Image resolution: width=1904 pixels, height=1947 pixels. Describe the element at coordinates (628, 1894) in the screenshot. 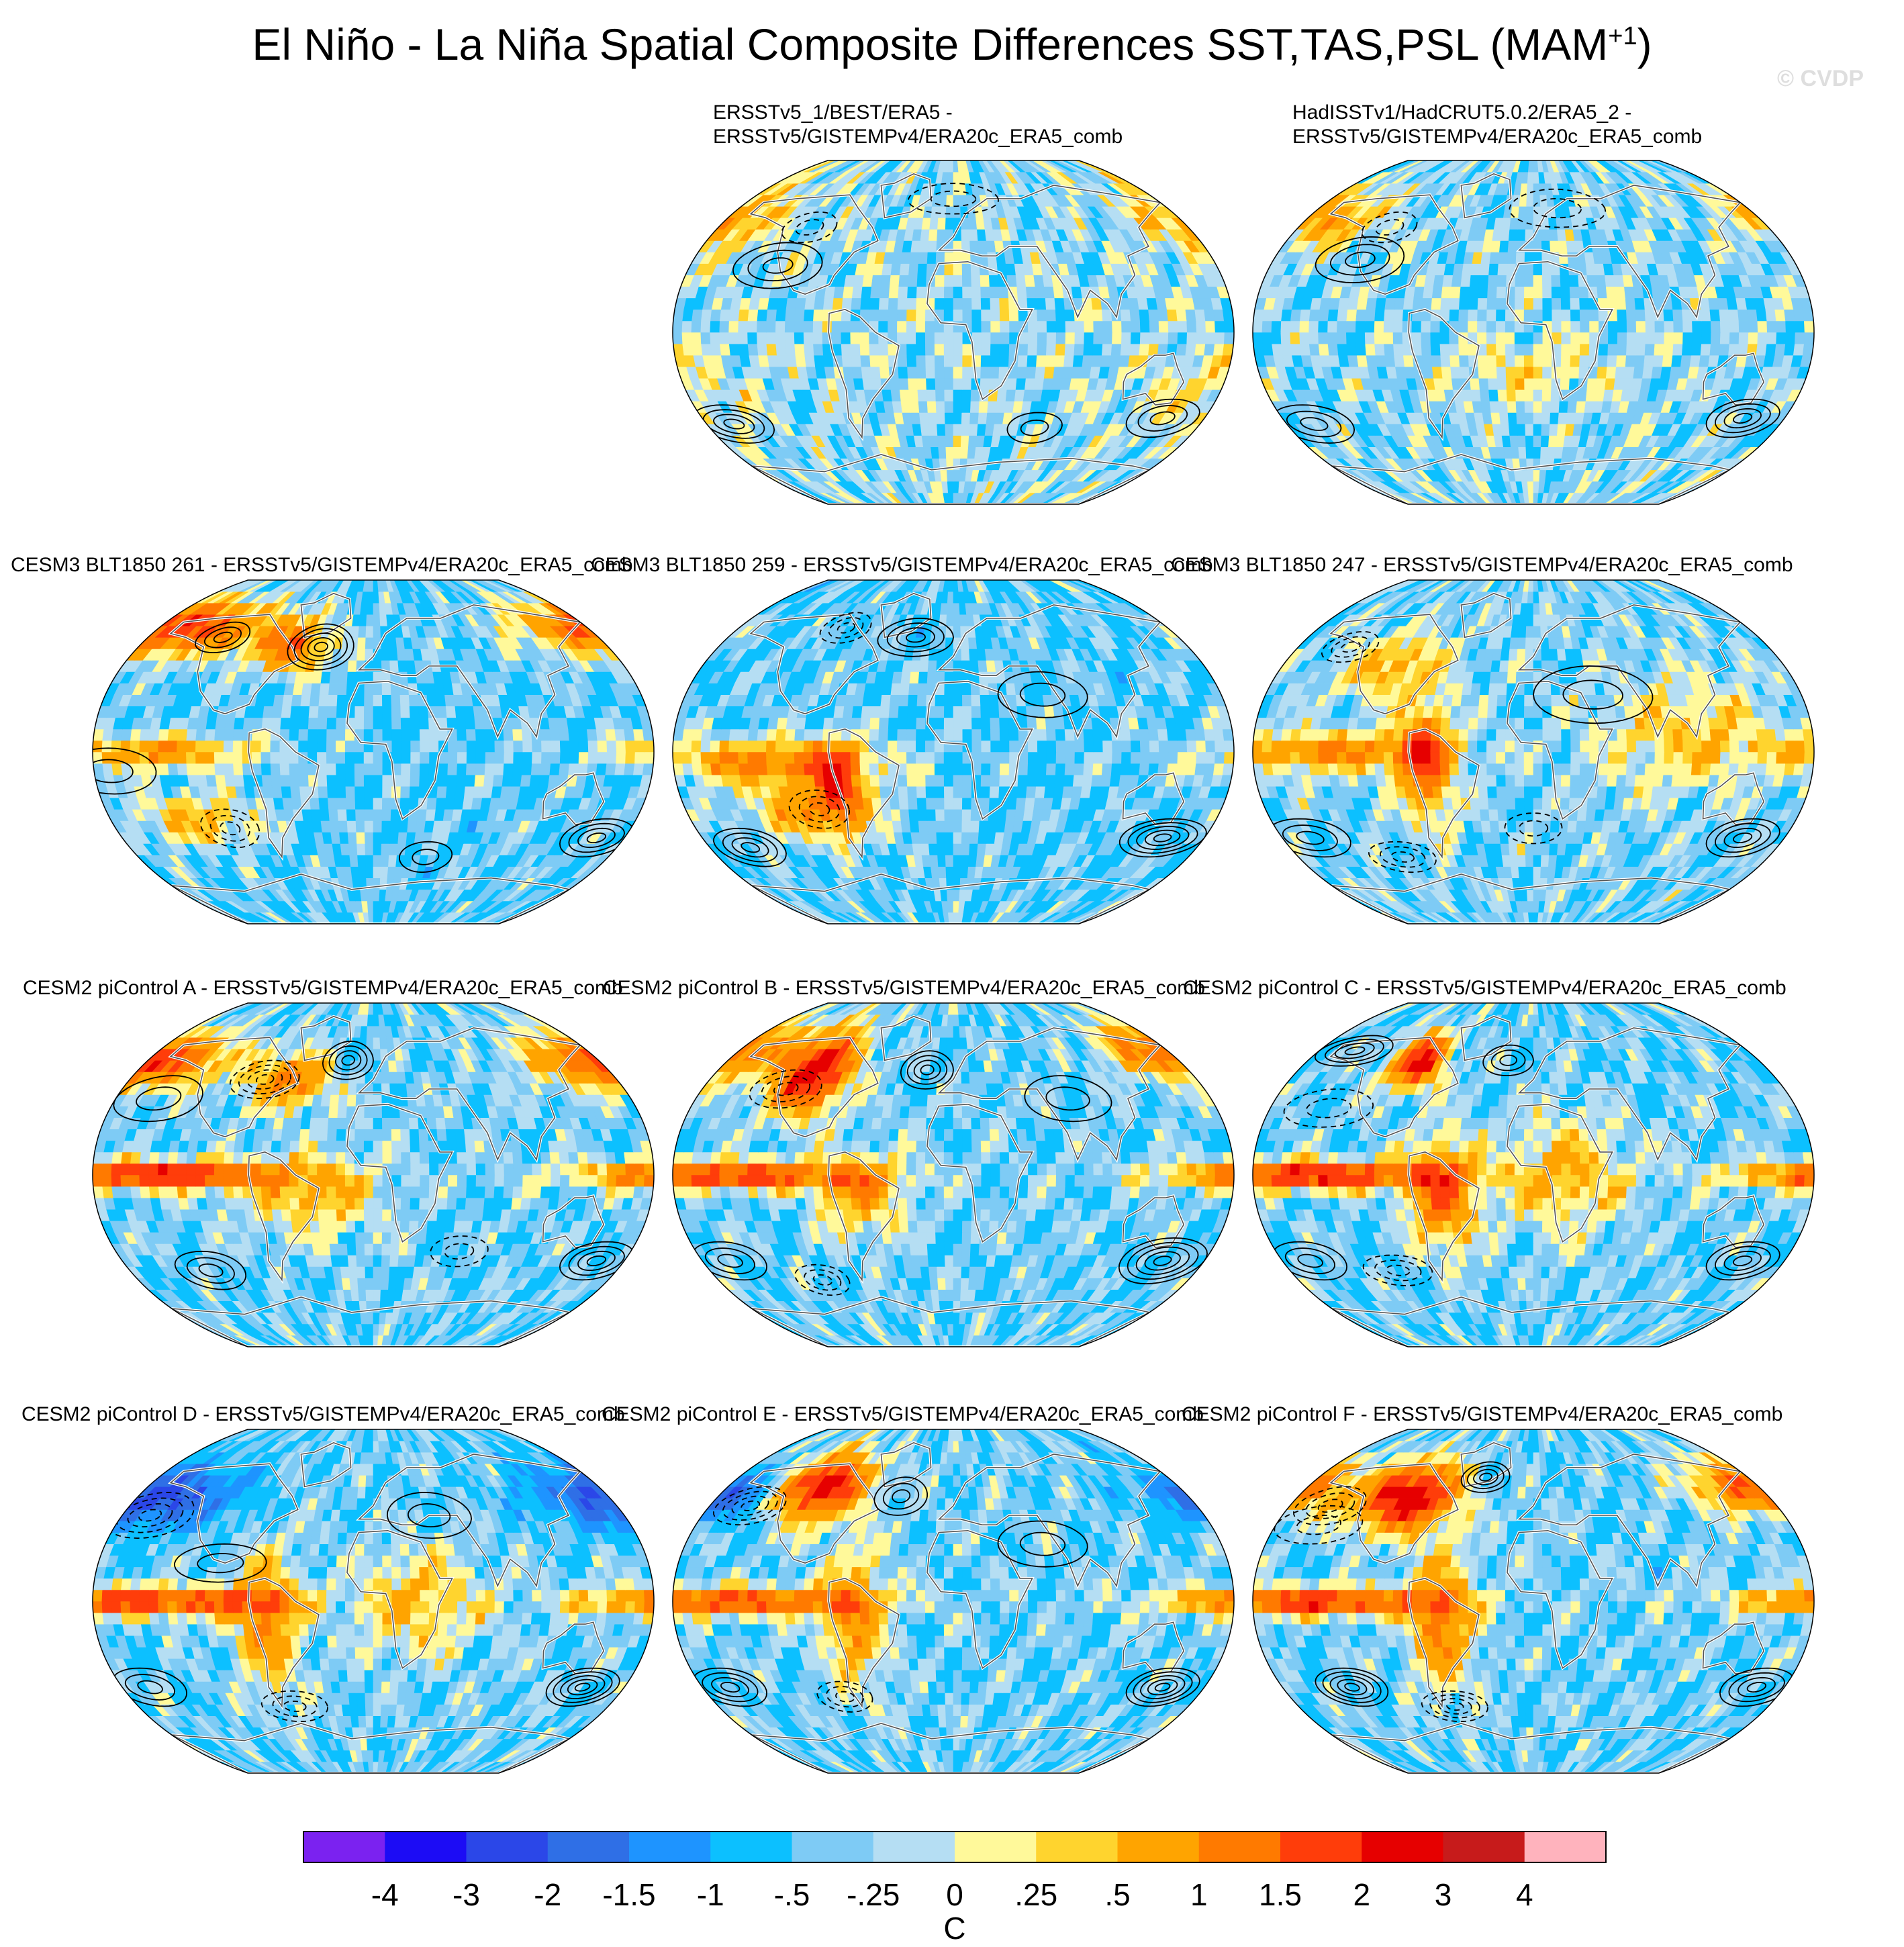

I see `colorbar-tick-label: -1.5` at that location.